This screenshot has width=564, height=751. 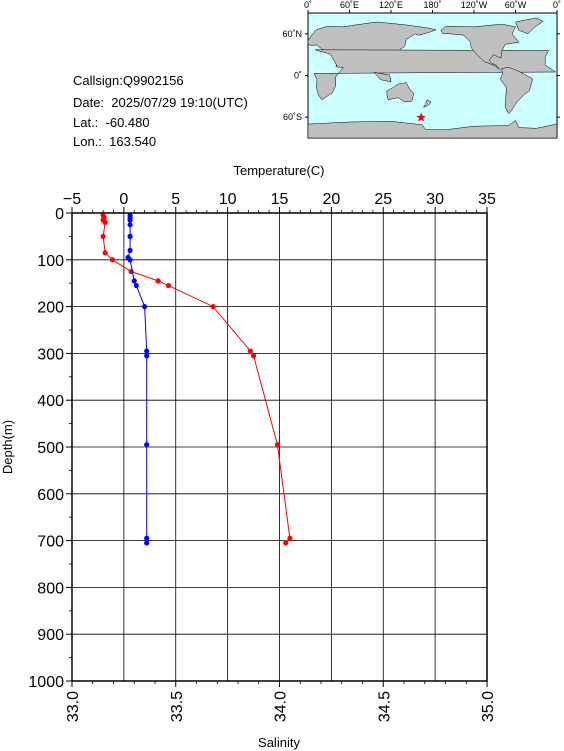 I want to click on temperature-tick-label: 0, so click(x=123, y=199).